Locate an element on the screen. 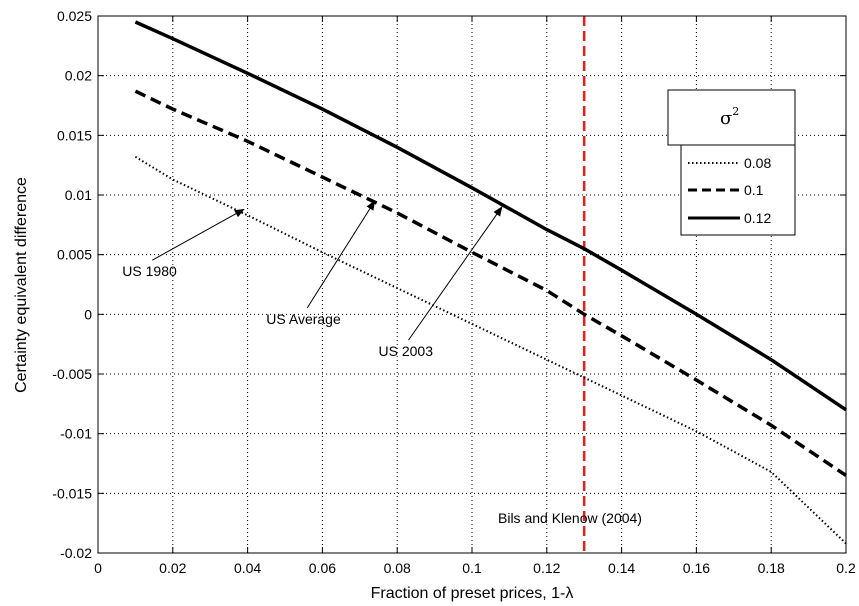  legend-title-box is located at coordinates (731, 117).